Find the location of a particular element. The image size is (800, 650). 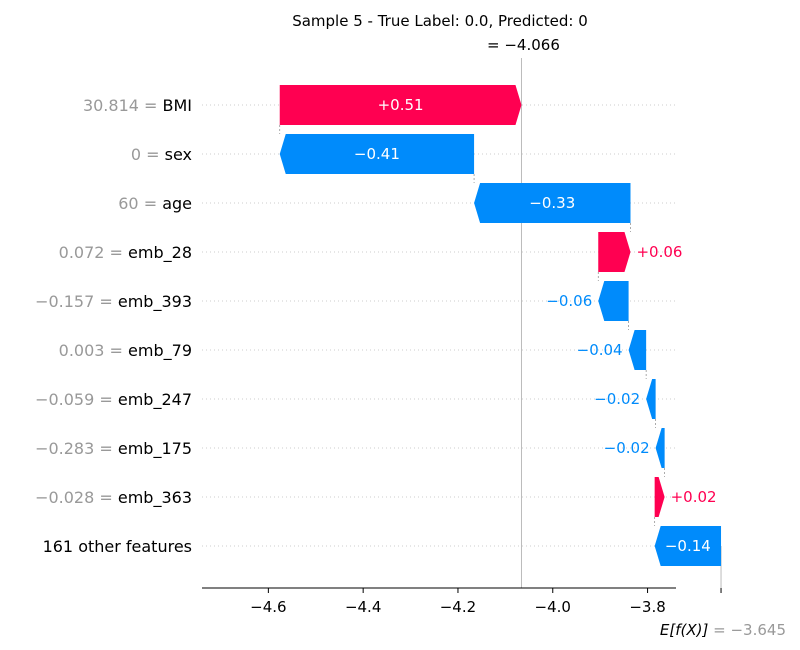

x-axis: −4.6 −4.4 −4.2 −4.0 −3.8 is located at coordinates (462, 601).